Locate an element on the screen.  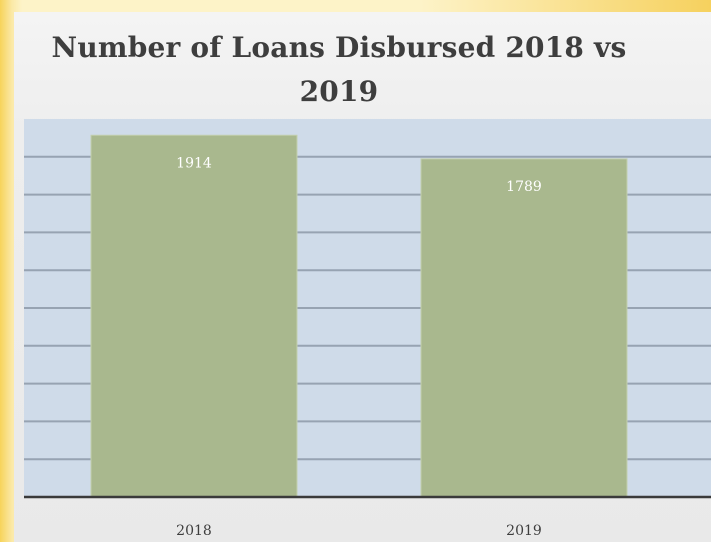
chart-title-line-2: 2019 is located at coordinates (339, 91).